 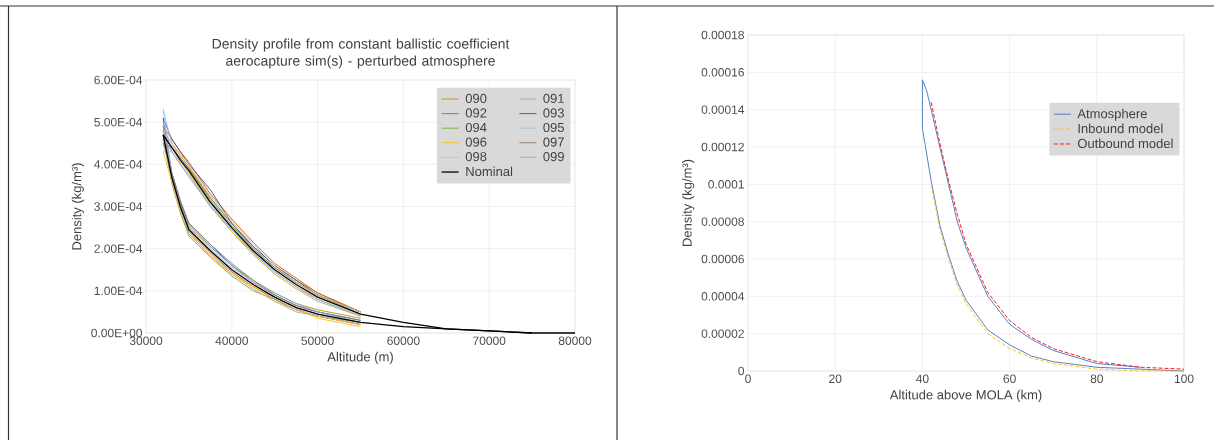 I want to click on legend-label: 098, so click(x=476, y=157).